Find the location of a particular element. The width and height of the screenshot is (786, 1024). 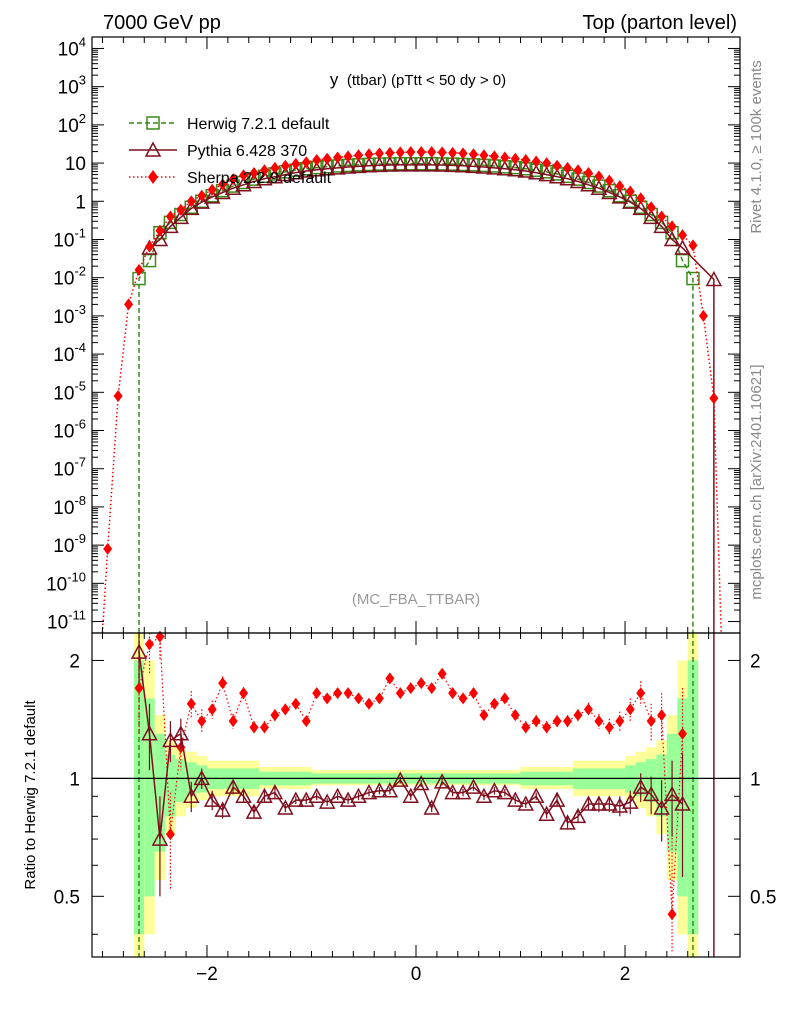

main-ytick-label: 10 is located at coordinates (75, 164).